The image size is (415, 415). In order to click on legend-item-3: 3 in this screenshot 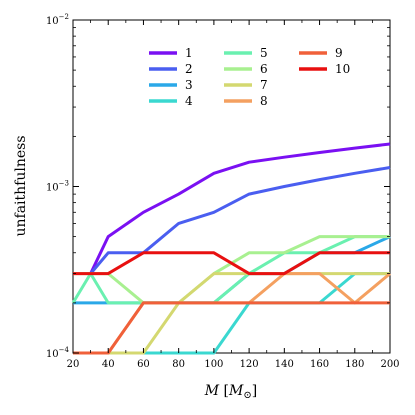, I will do `click(171, 85)`.